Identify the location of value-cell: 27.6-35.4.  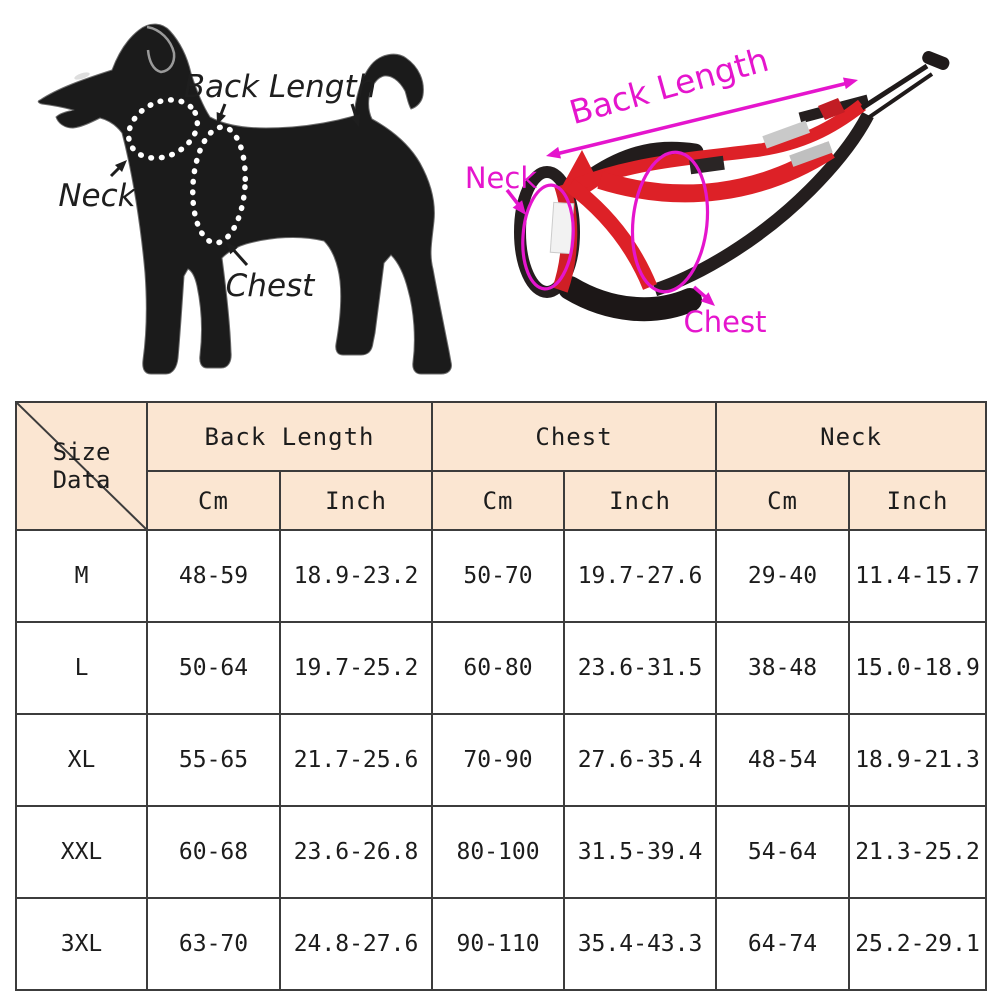
(640, 760).